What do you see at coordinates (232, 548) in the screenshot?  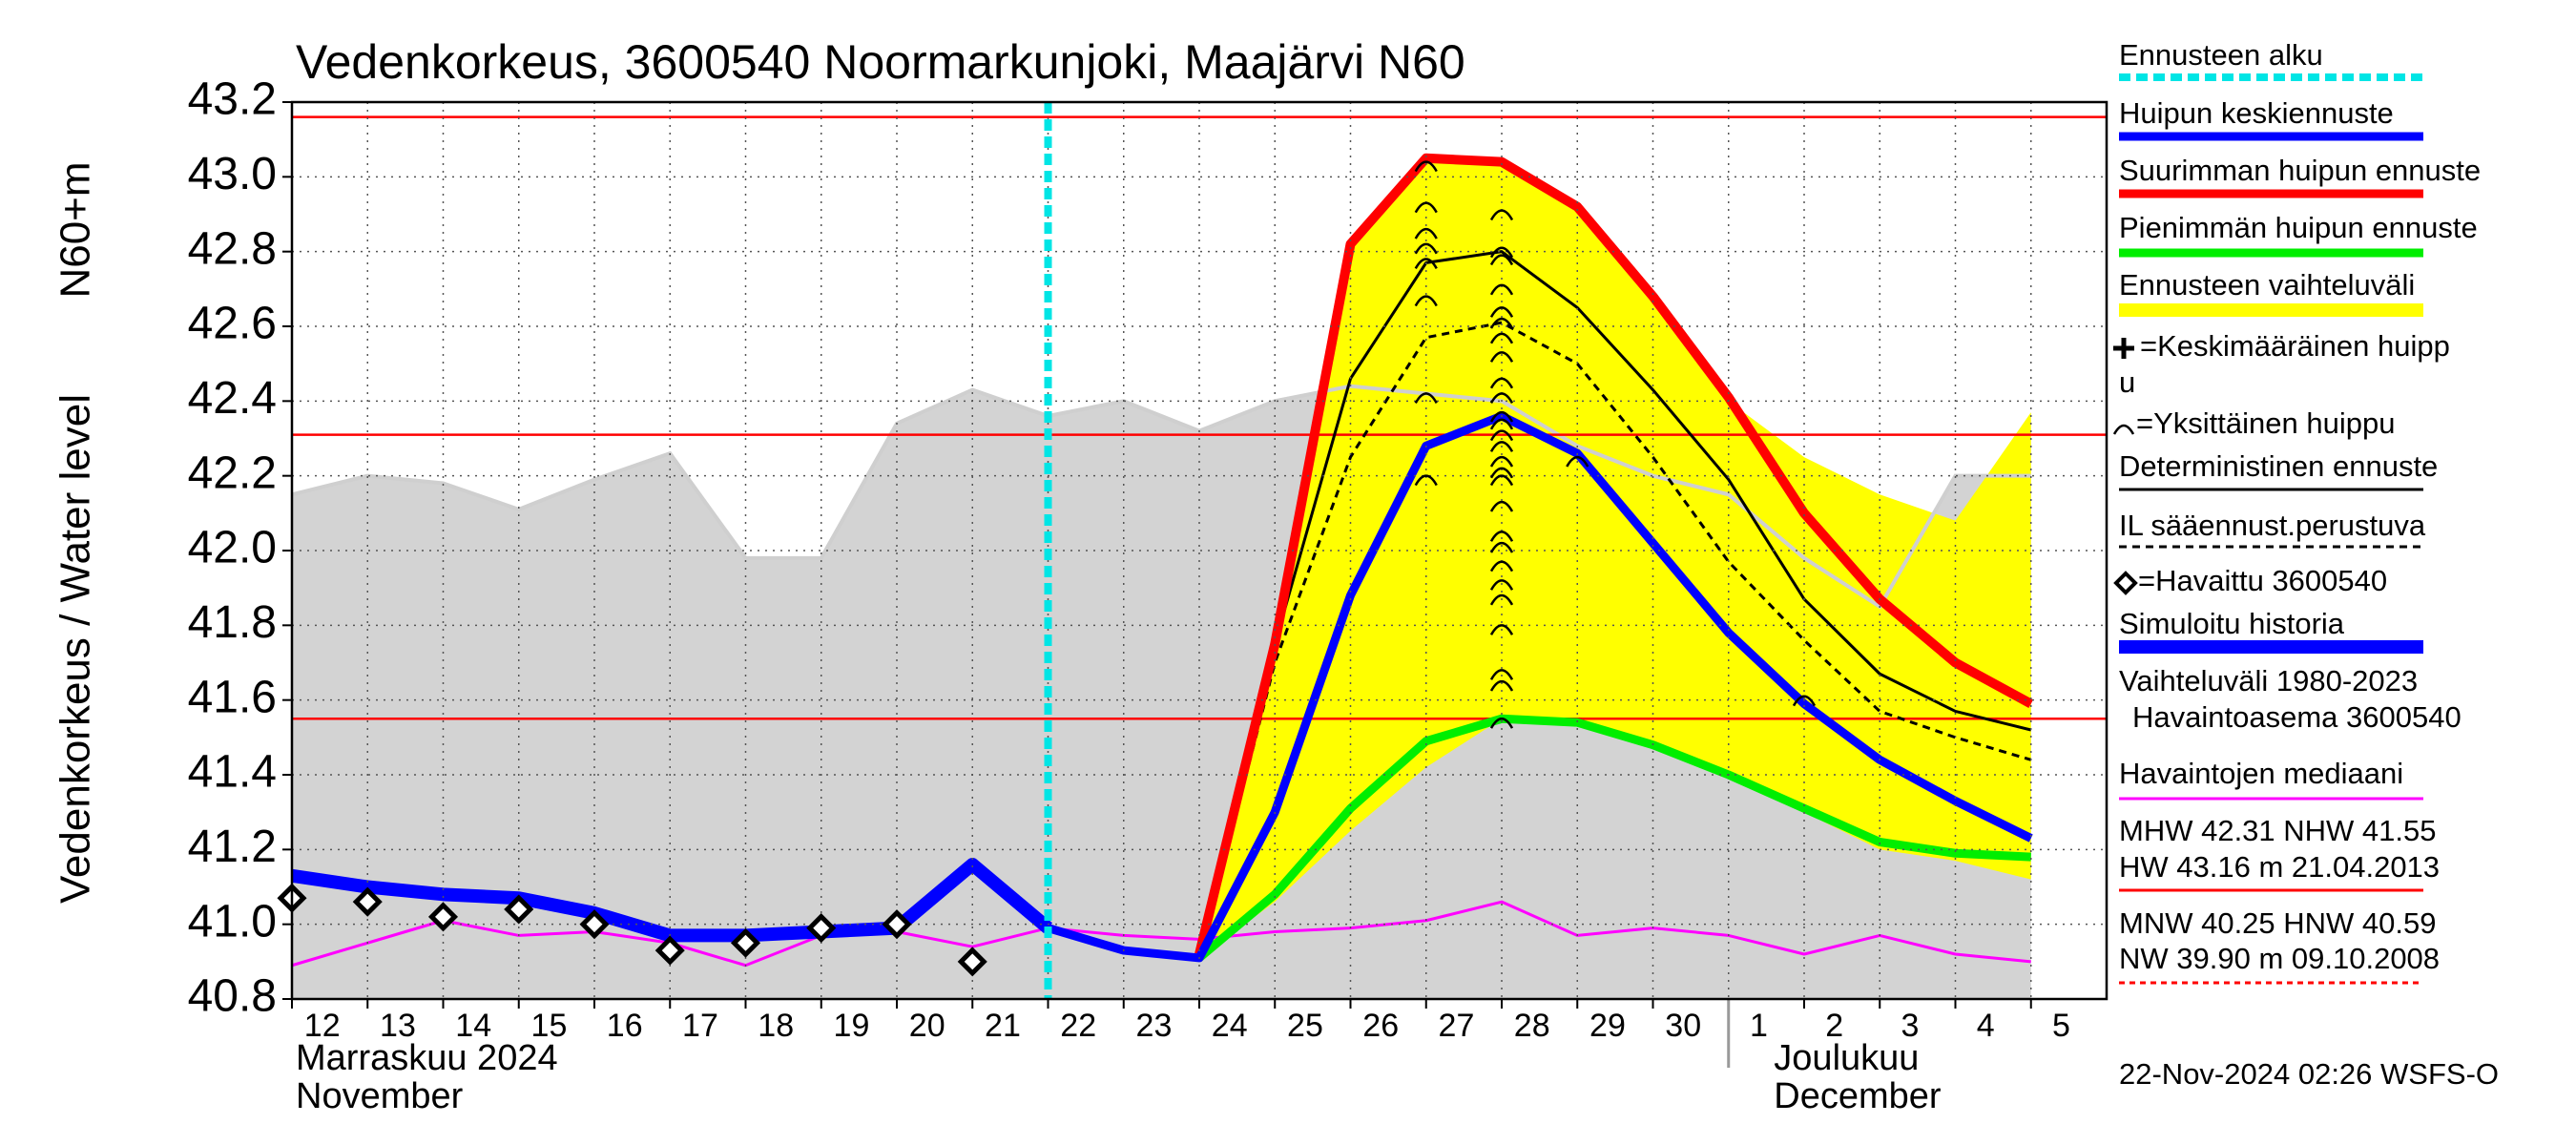 I see `y-tick-label: 42.0` at bounding box center [232, 548].